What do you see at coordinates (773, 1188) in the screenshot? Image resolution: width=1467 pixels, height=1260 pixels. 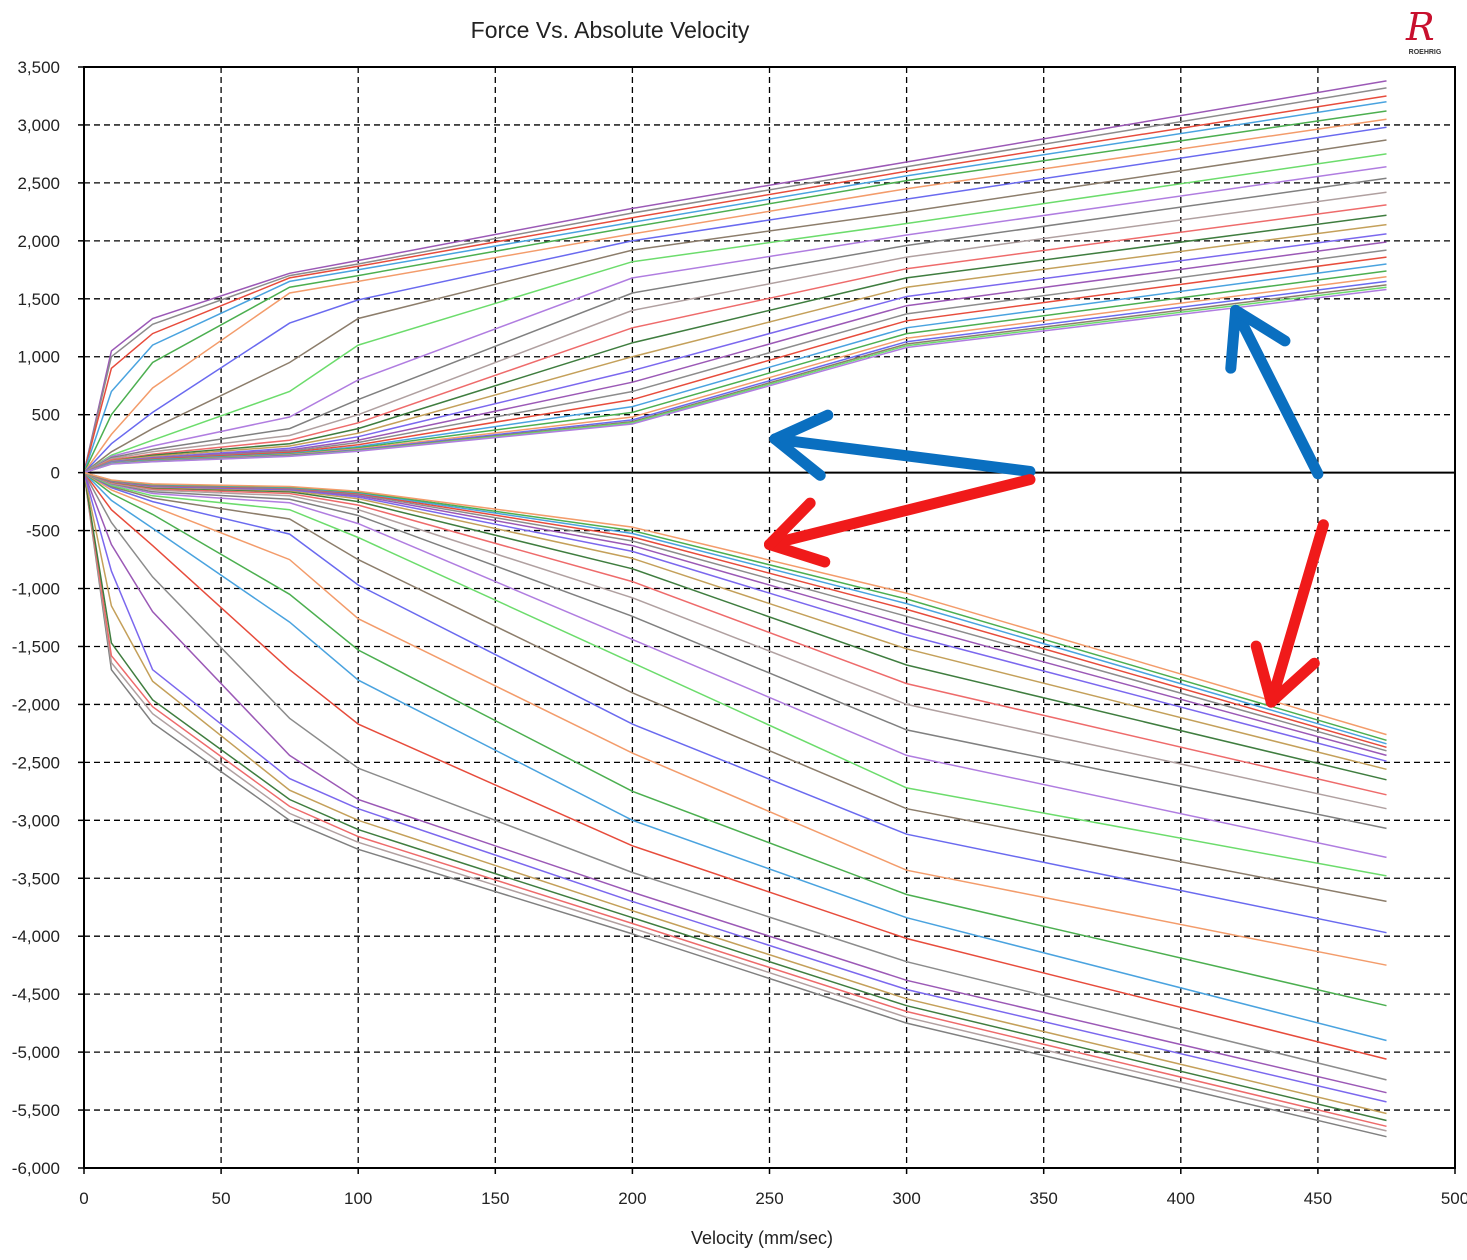 I see `x-axis-ticks: 0 50 100 150 200 250 300 350 400 450 500` at bounding box center [773, 1188].